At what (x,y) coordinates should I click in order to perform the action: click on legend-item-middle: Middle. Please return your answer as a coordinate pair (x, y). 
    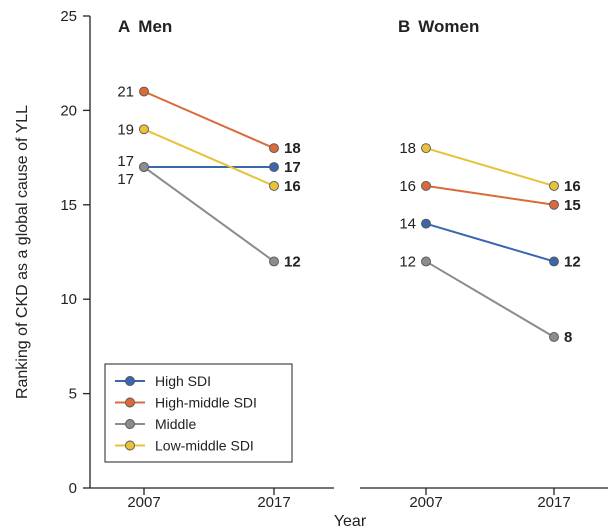
    Looking at the image, I should click on (155, 424).